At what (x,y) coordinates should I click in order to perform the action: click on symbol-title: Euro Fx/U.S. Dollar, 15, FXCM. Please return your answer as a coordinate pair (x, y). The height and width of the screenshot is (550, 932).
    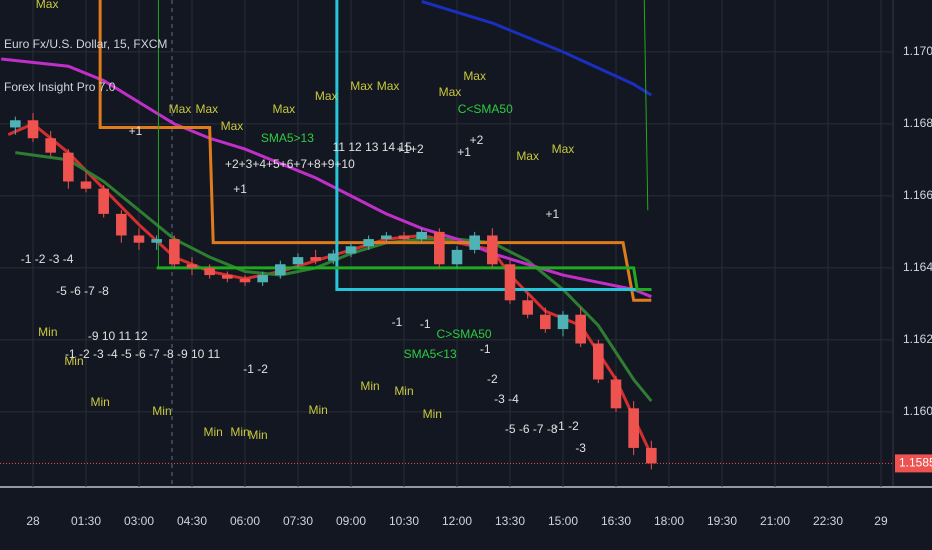
    Looking at the image, I should click on (85, 44).